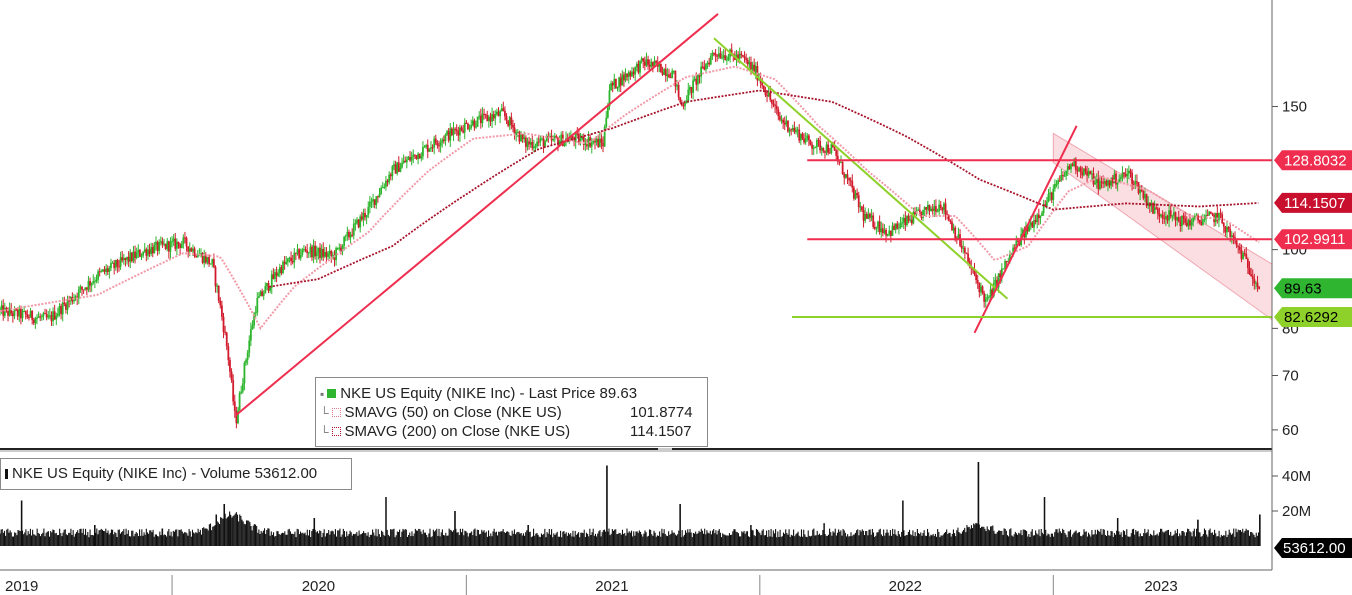  Describe the element at coordinates (905, 586) in the screenshot. I see `year-label: 2022` at that location.